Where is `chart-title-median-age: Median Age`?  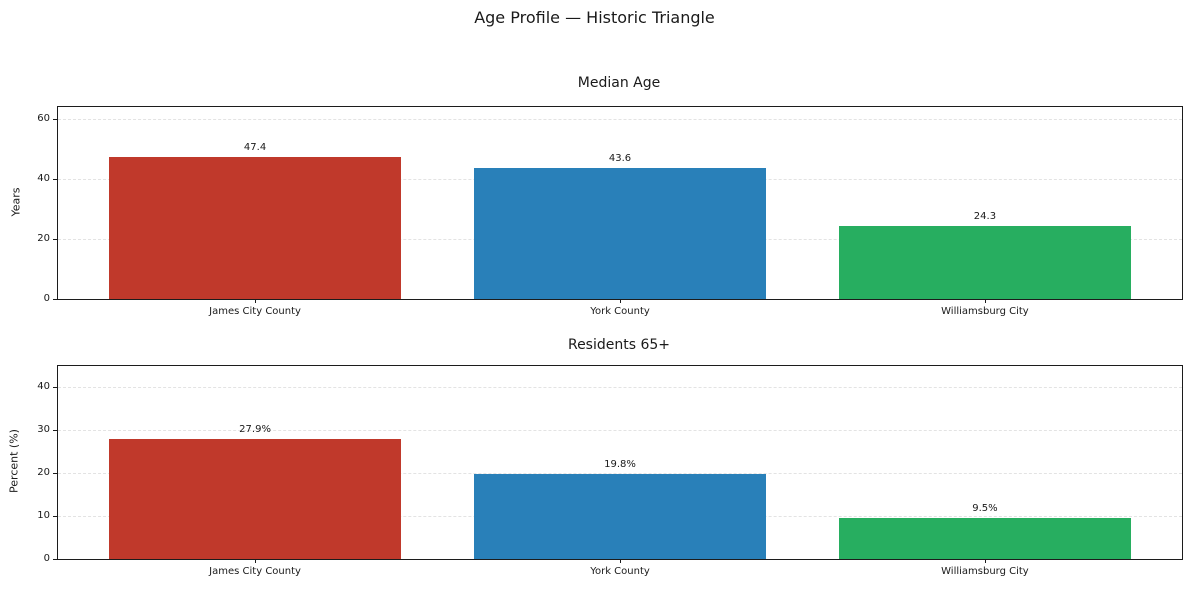
chart-title-median-age: Median Age is located at coordinates (619, 83).